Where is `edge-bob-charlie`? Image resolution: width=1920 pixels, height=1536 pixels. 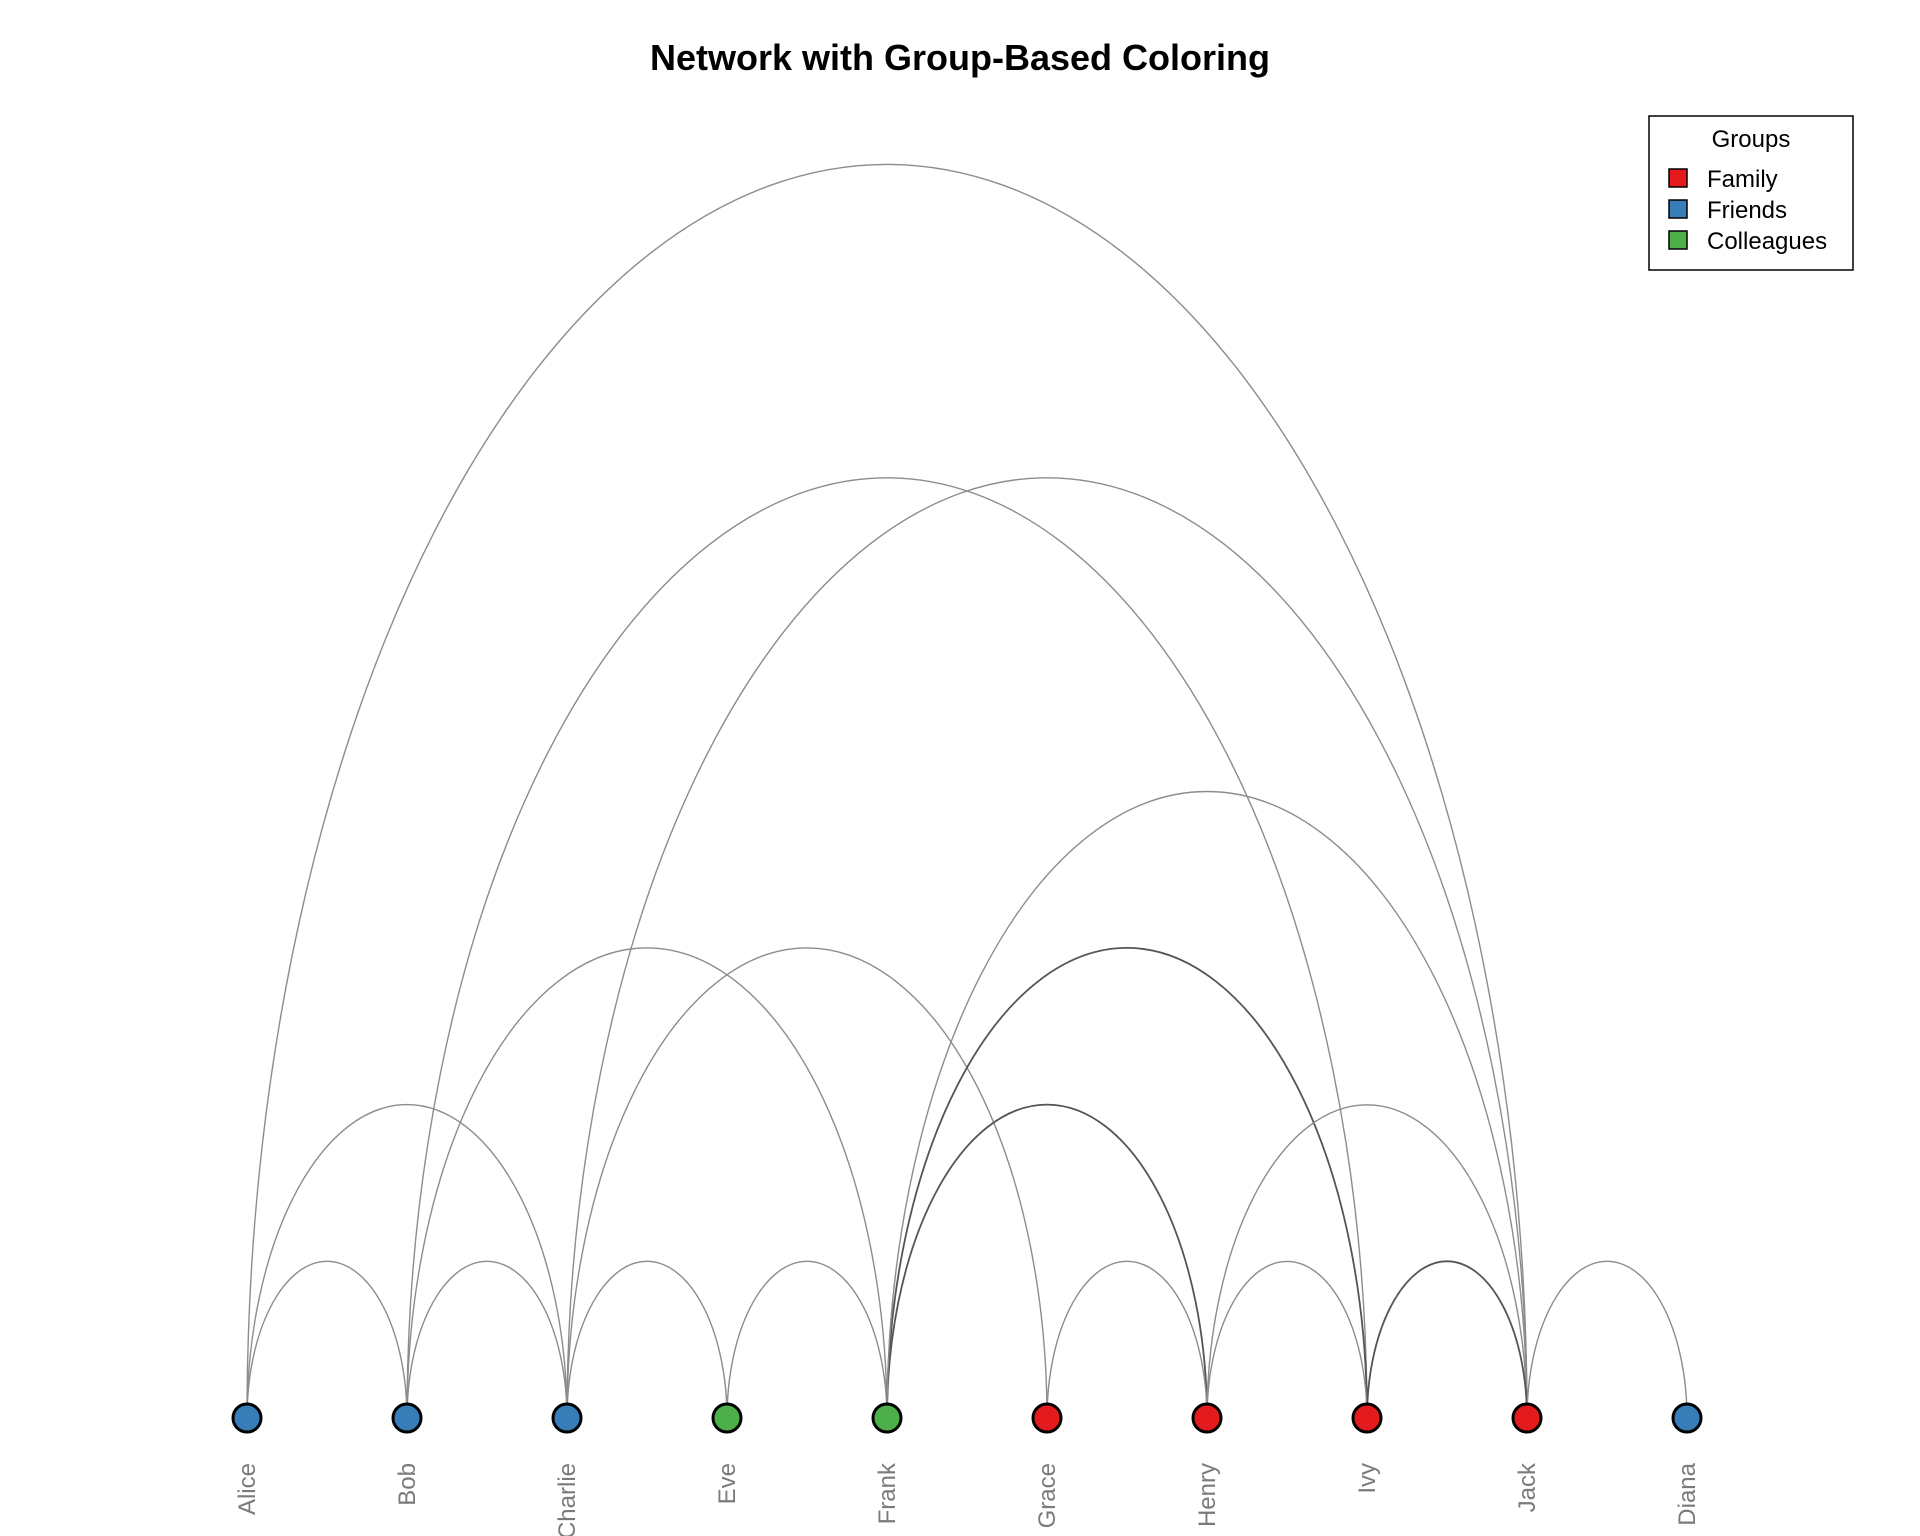
edge-bob-charlie is located at coordinates (487, 1339).